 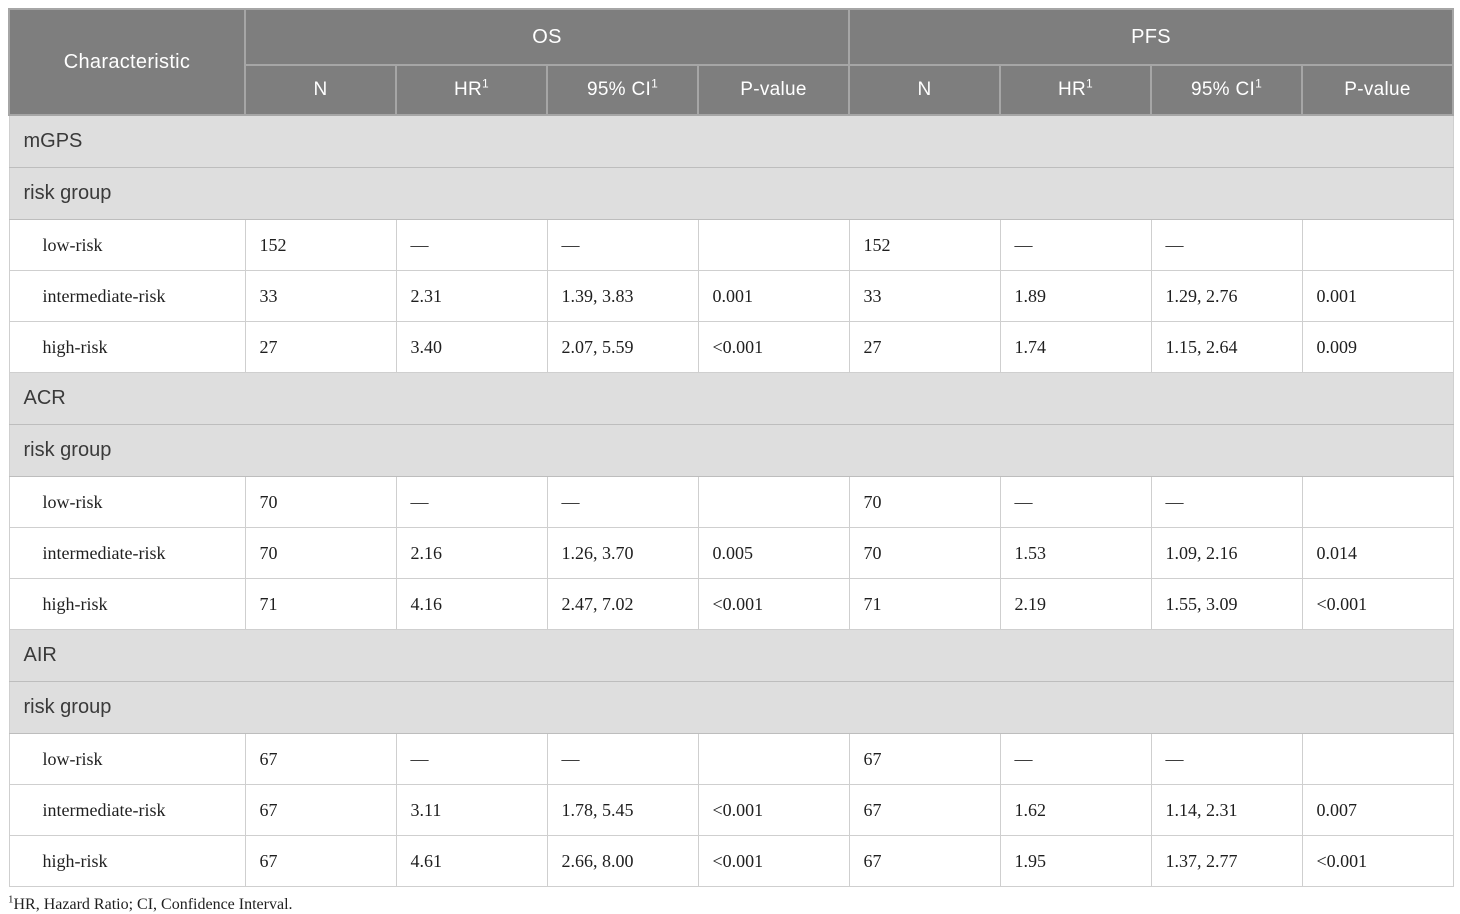 What do you see at coordinates (127, 62) in the screenshot?
I see `col-header-characteristic: Characteristic` at bounding box center [127, 62].